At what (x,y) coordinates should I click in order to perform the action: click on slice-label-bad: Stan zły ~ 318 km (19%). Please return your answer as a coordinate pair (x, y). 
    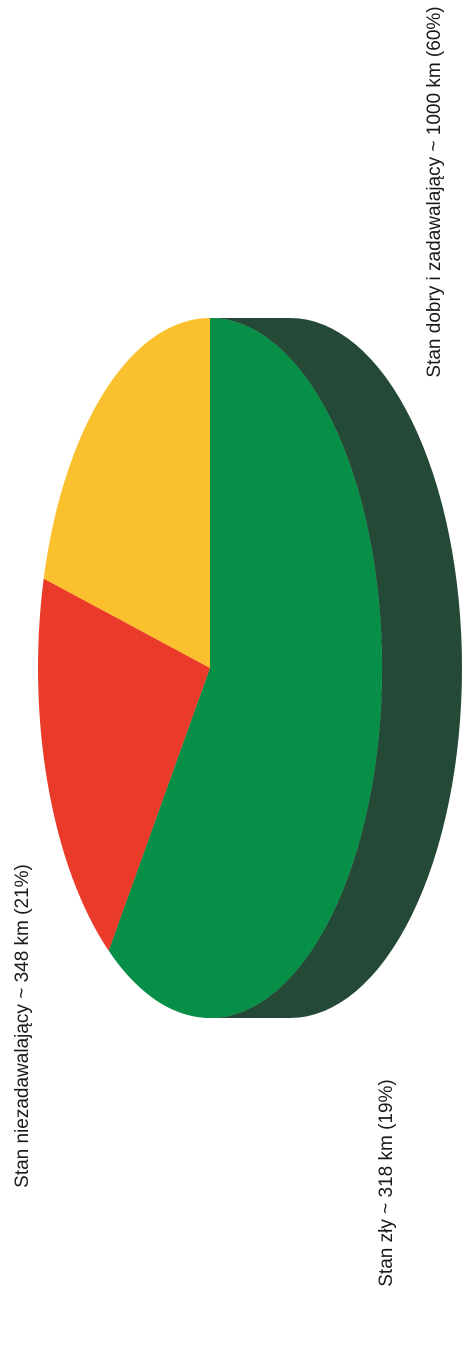
    Looking at the image, I should click on (386, 1183).